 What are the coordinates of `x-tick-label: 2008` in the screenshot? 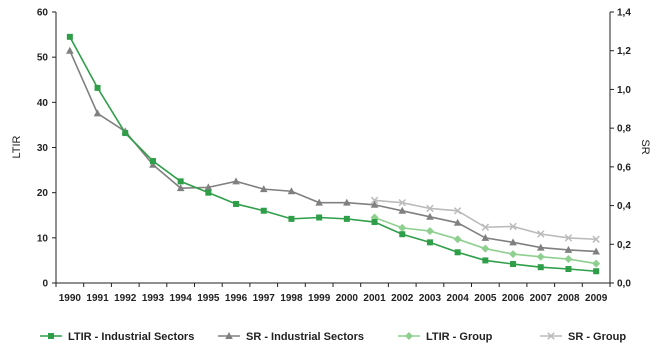 It's located at (568, 298).